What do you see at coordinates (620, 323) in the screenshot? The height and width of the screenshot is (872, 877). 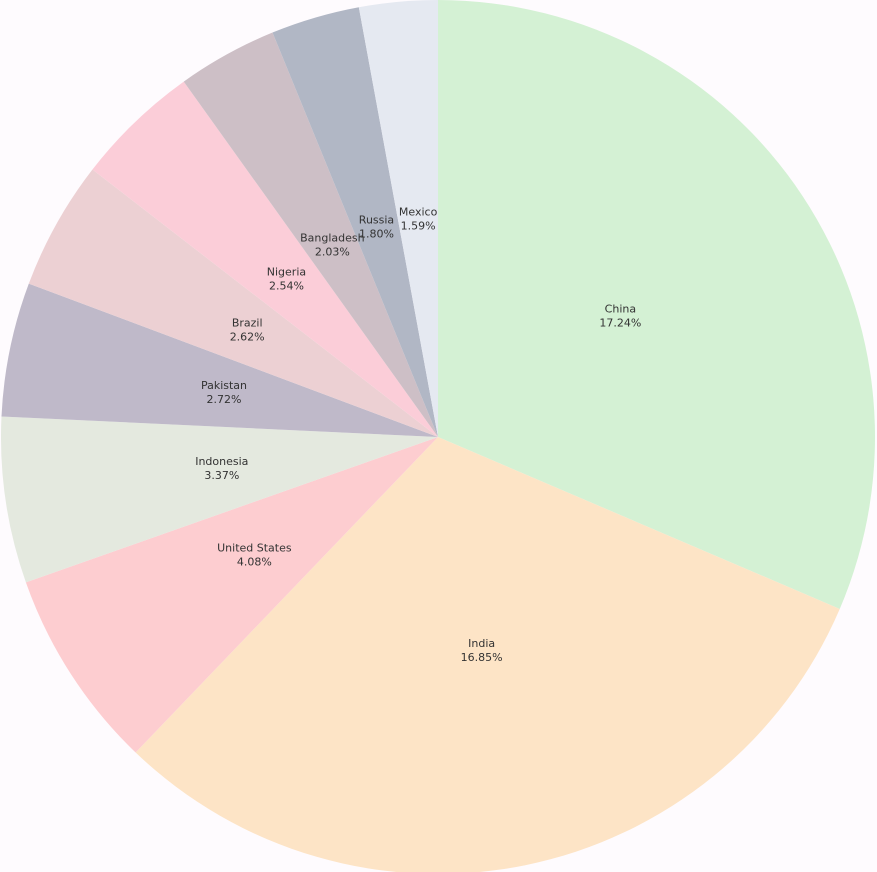 I see `slice-value-label: 17.24%` at bounding box center [620, 323].